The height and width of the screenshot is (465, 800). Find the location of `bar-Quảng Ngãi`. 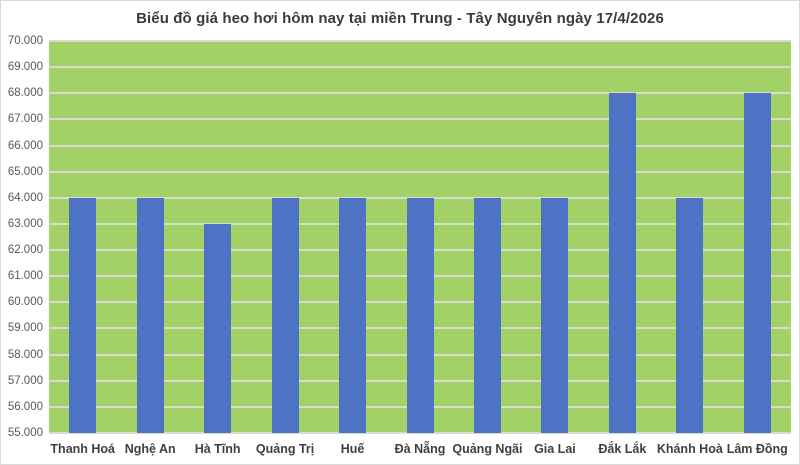

bar-Quảng Ngãi is located at coordinates (487, 315).